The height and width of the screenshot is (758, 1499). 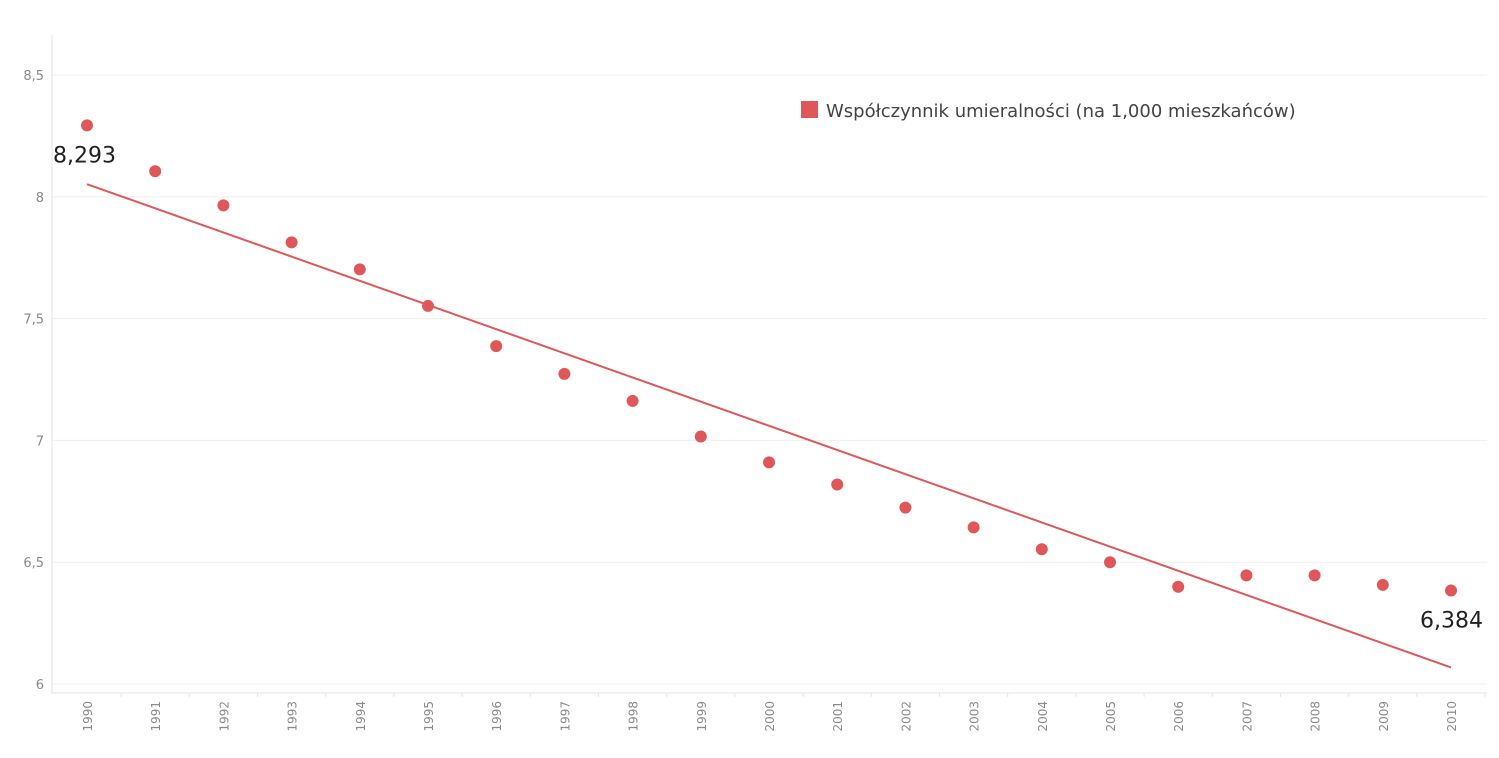 I want to click on y-tick-label: 7, so click(x=40, y=441).